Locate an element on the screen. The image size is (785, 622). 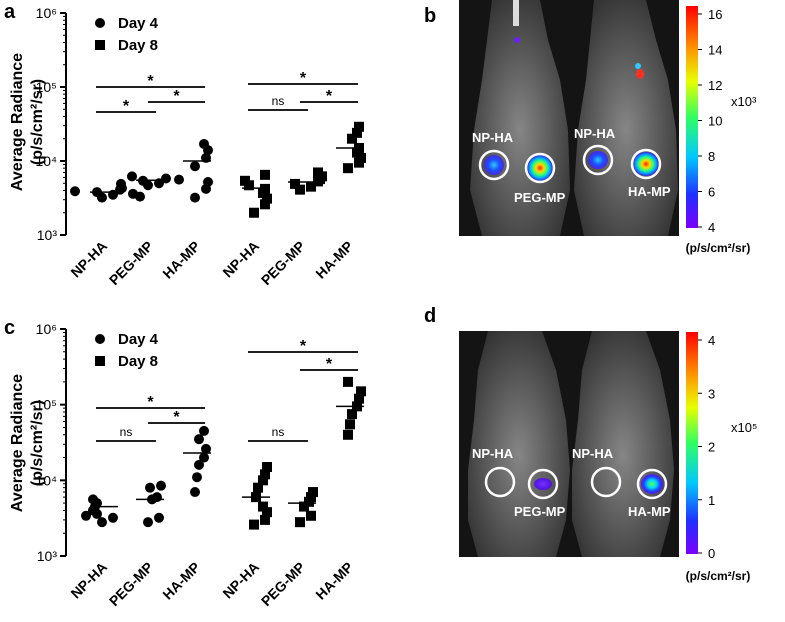
panel-letter-c: c is located at coordinates (9, 328).